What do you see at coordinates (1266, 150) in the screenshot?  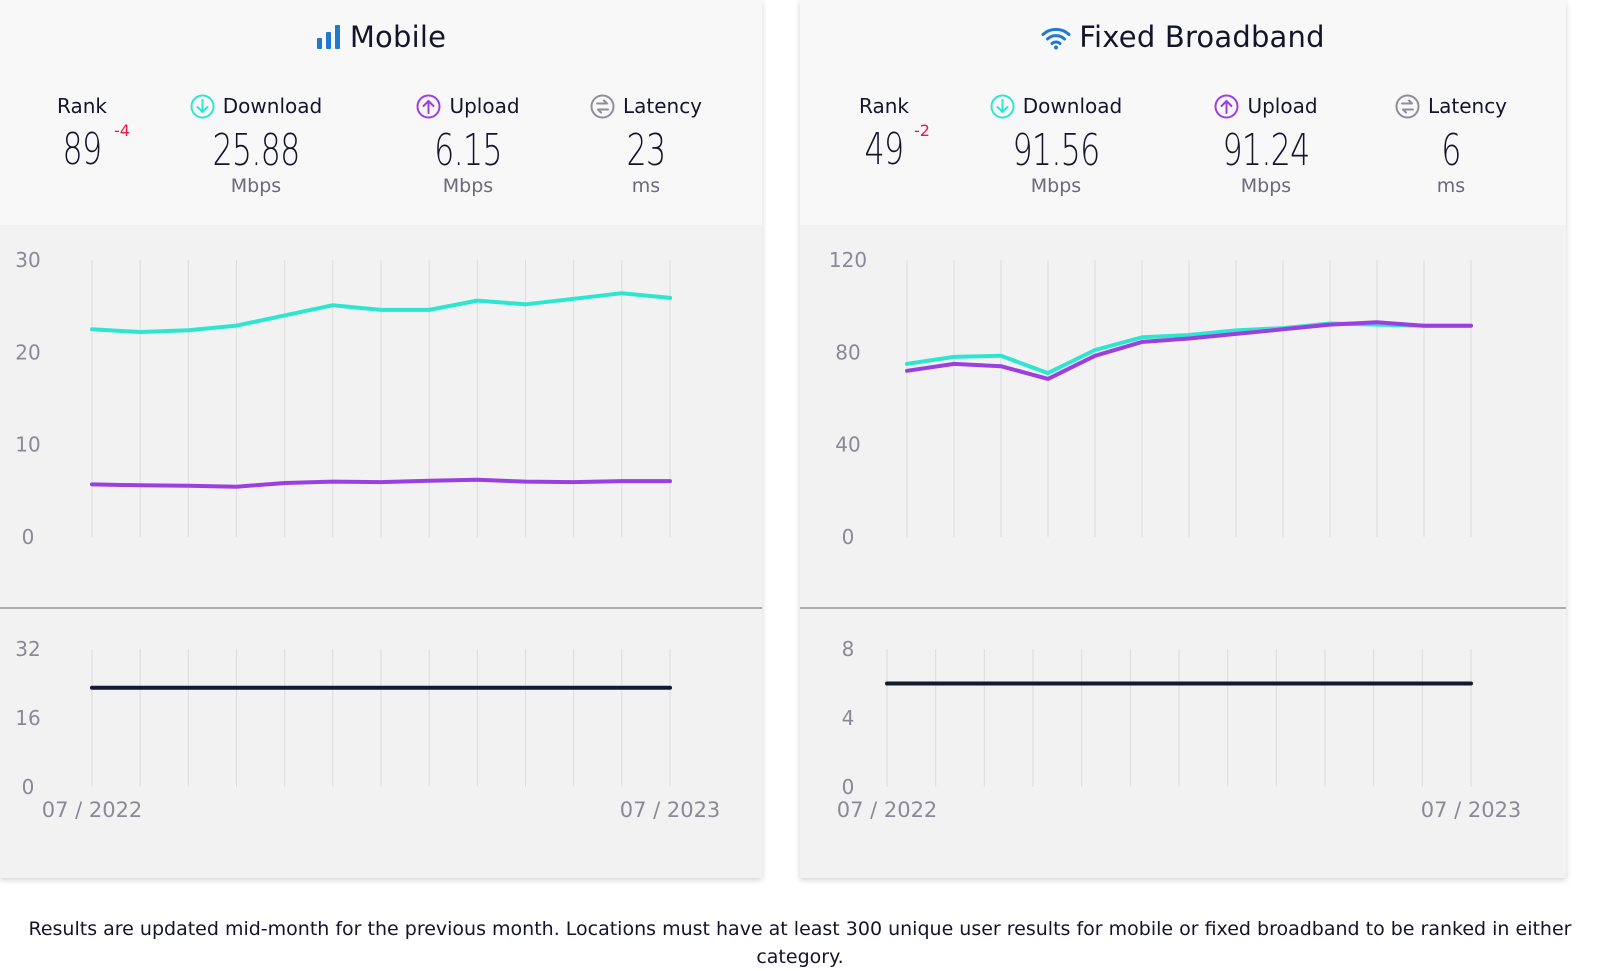 I see `upload-value: 91.24` at bounding box center [1266, 150].